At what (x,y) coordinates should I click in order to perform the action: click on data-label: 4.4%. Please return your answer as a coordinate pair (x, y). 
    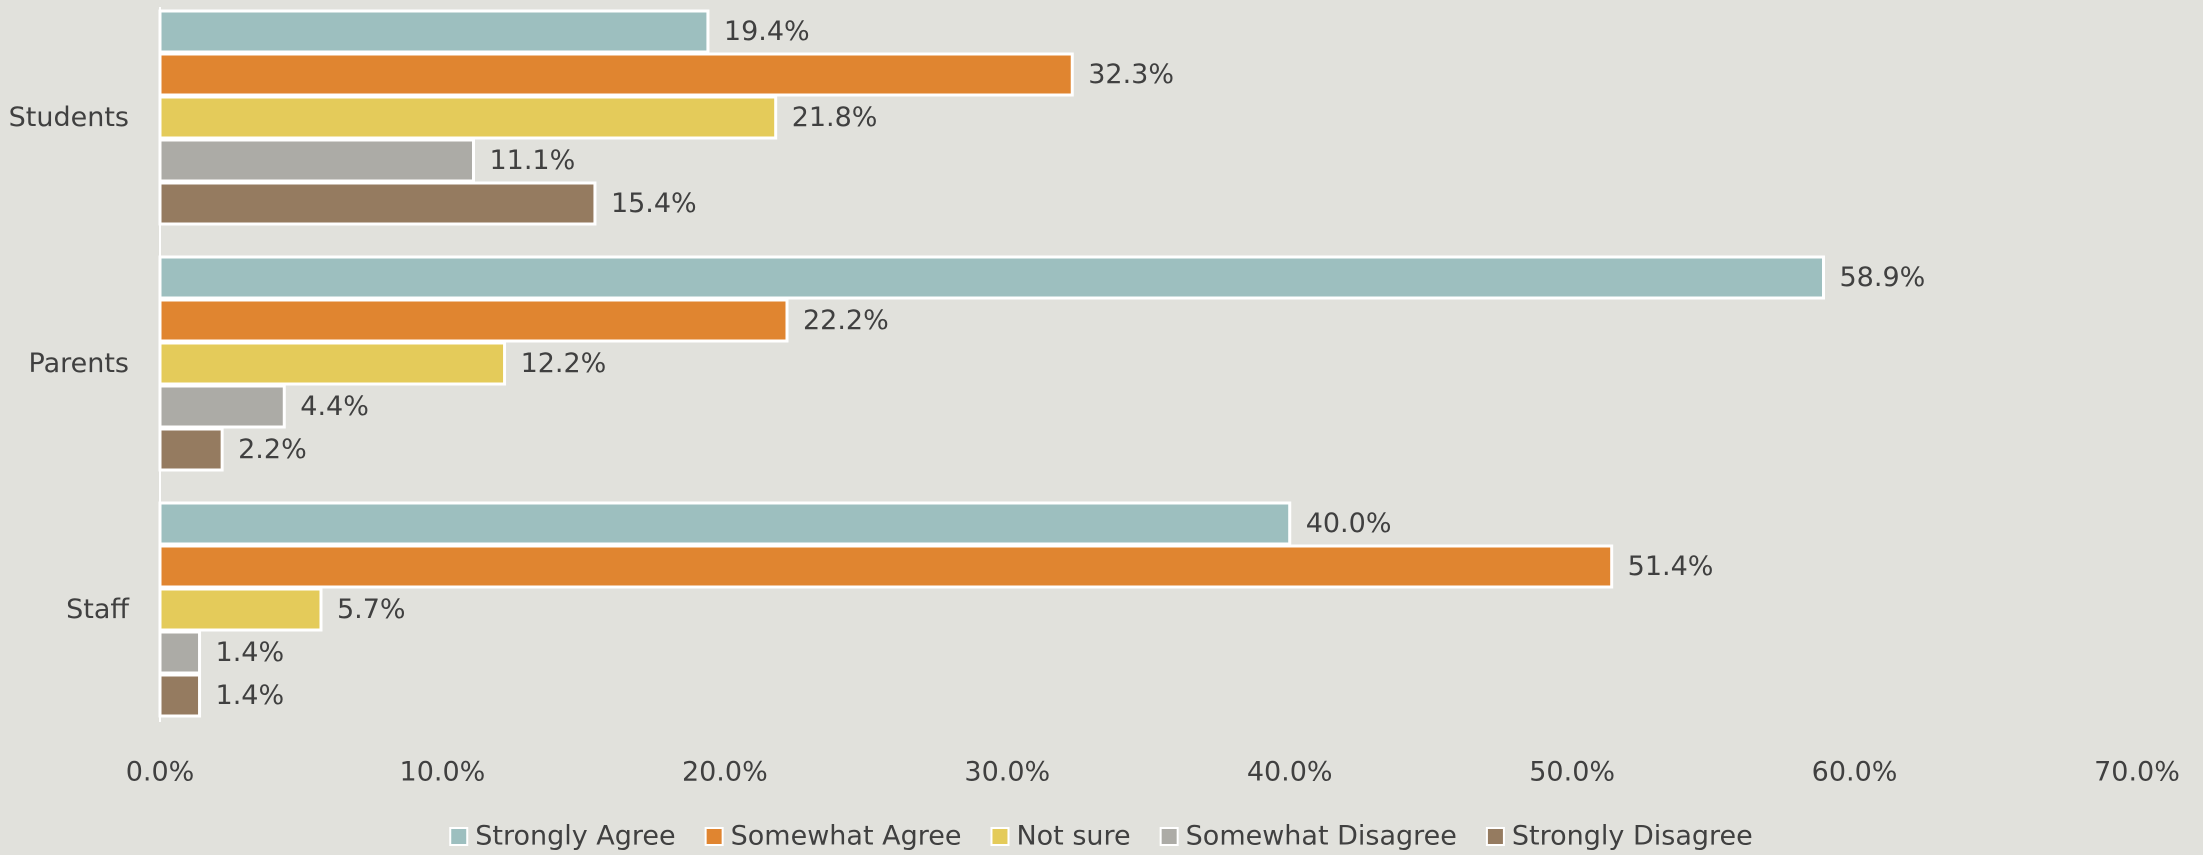
    Looking at the image, I should click on (334, 406).